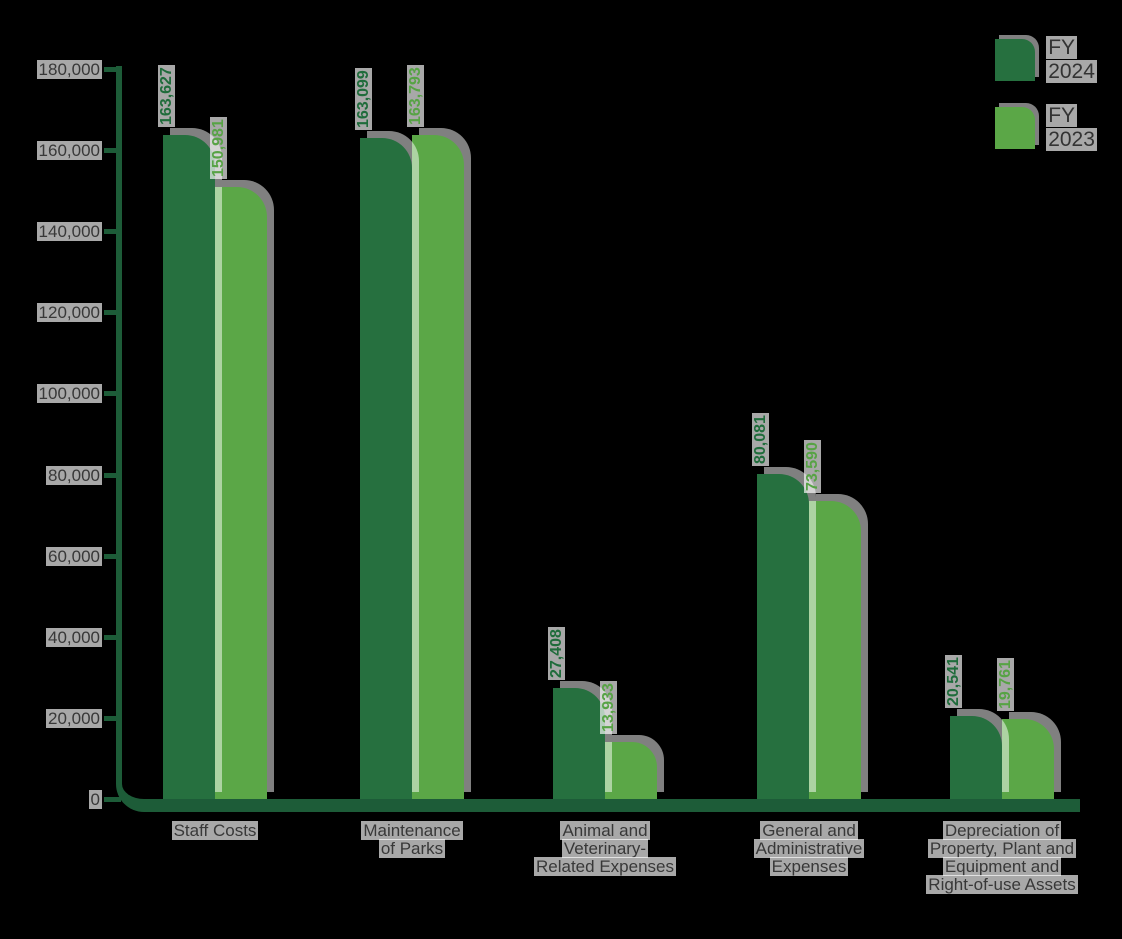 This screenshot has height=939, width=1122. I want to click on y-tick-label-80-000: 80,000, so click(74, 475).